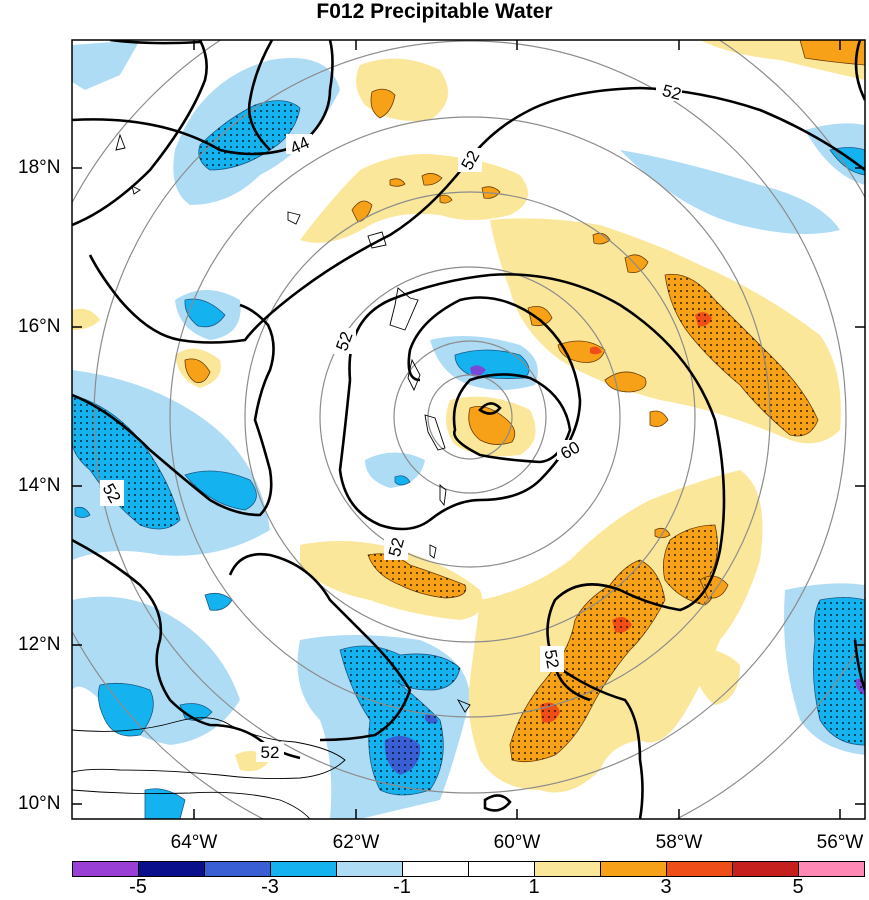 The height and width of the screenshot is (900, 869). Describe the element at coordinates (798, 887) in the screenshot. I see `colorbar-label: 5` at that location.